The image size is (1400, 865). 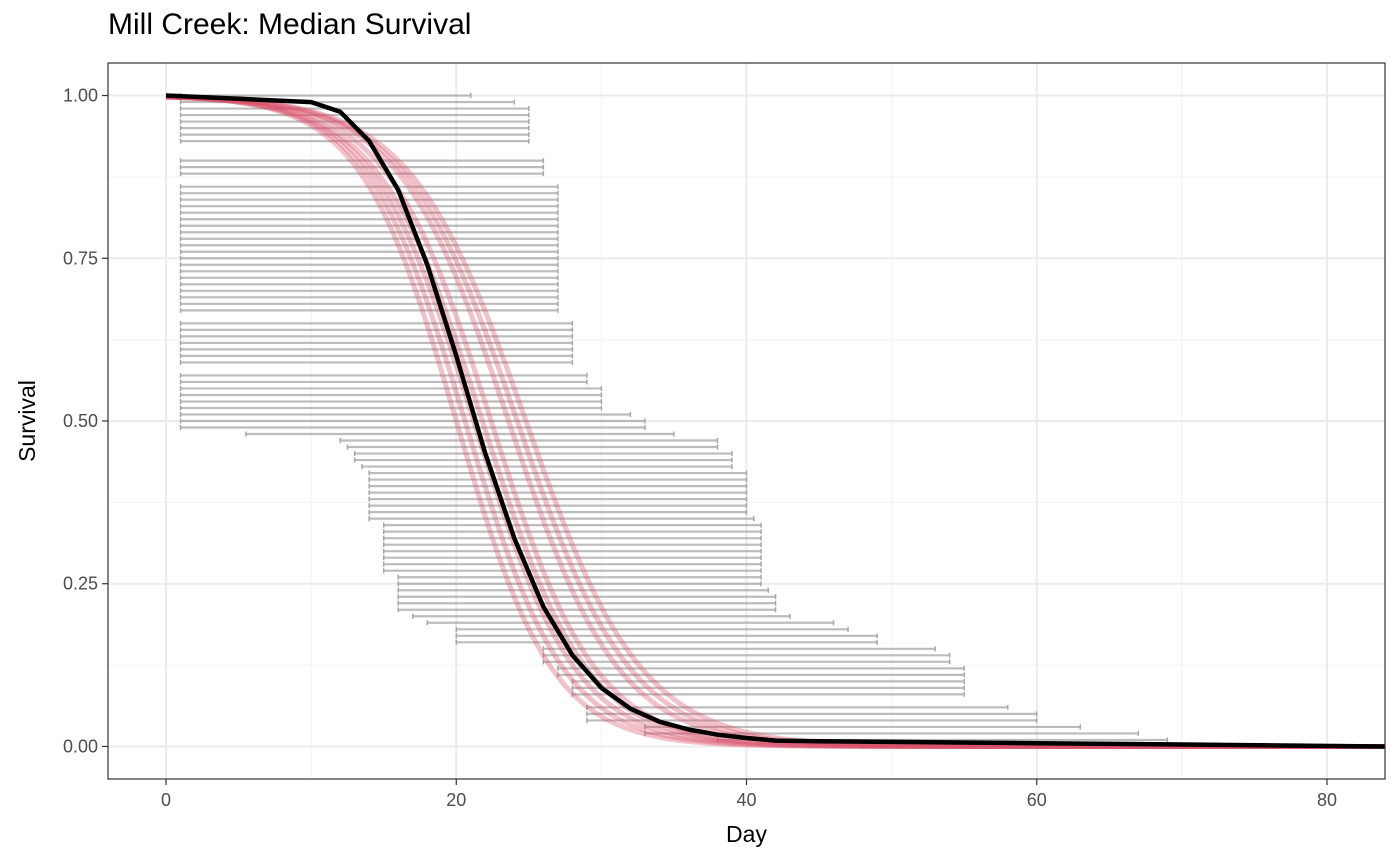 I want to click on x-tick-label: 40, so click(x=746, y=800).